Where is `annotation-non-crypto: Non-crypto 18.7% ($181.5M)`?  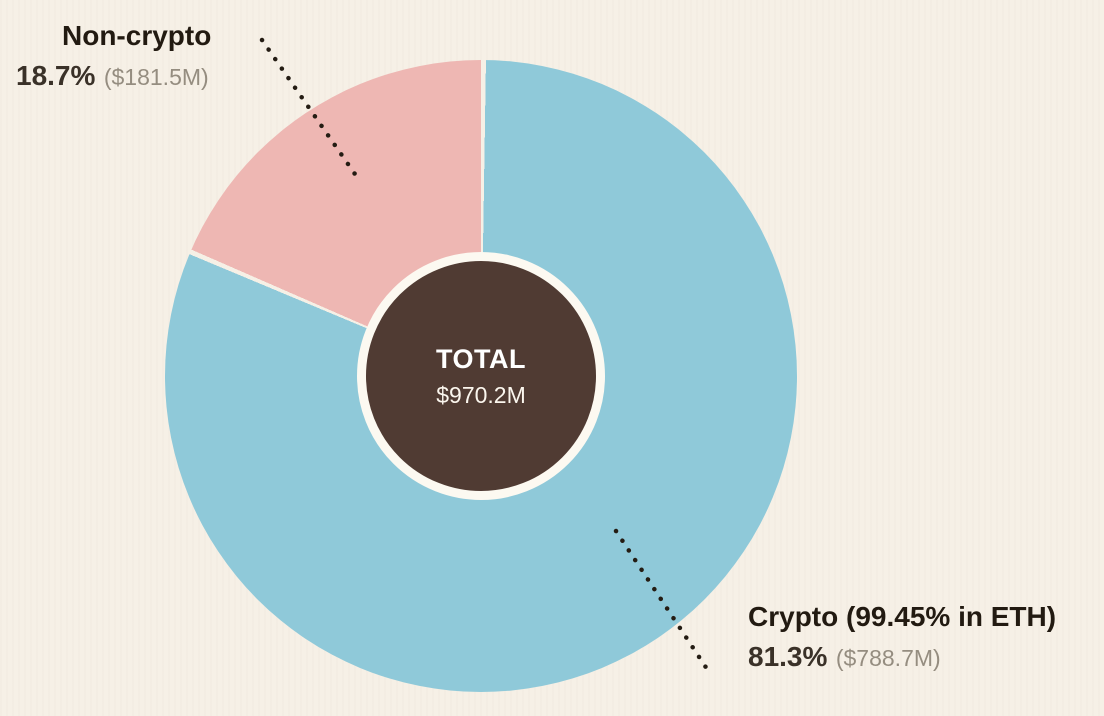 annotation-non-crypto: Non-crypto 18.7% ($181.5M) is located at coordinates (114, 56).